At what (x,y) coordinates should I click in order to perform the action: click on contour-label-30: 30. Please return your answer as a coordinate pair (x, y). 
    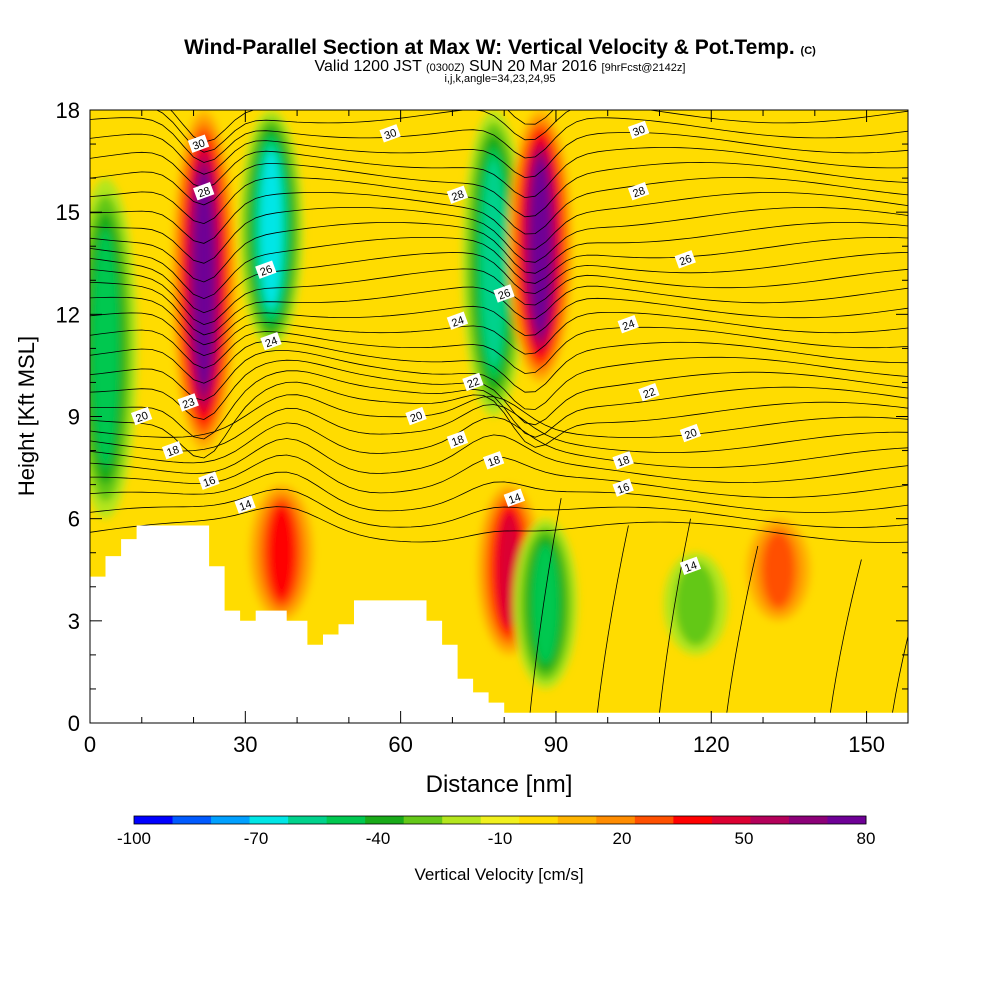
    Looking at the image, I should click on (198, 143).